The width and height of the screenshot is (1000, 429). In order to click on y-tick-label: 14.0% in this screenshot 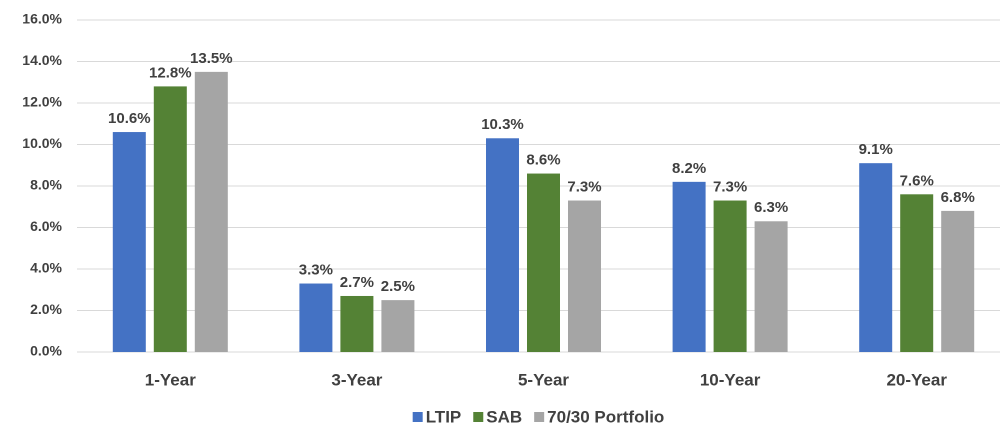, I will do `click(42, 60)`.